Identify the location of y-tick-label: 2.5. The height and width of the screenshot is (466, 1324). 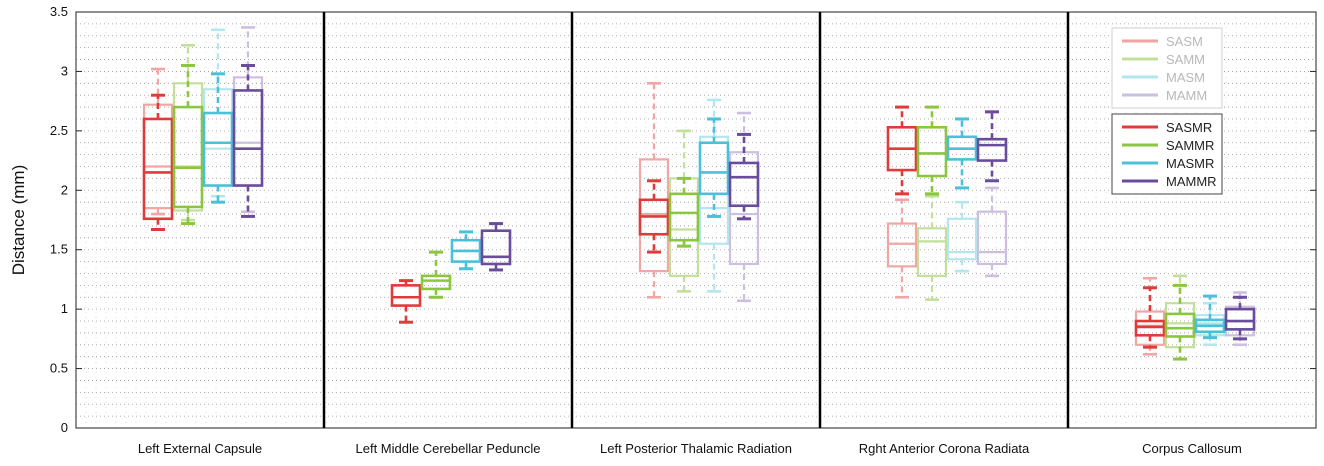
(59, 130).